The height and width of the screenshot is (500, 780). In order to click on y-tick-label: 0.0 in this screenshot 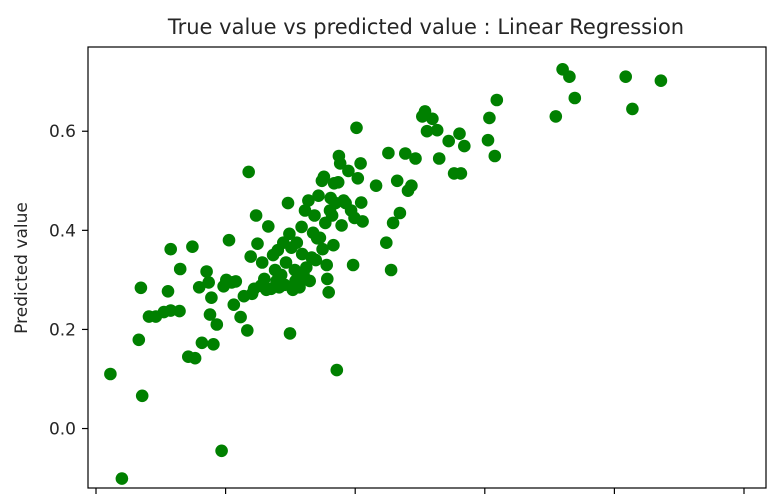, I will do `click(62, 430)`.